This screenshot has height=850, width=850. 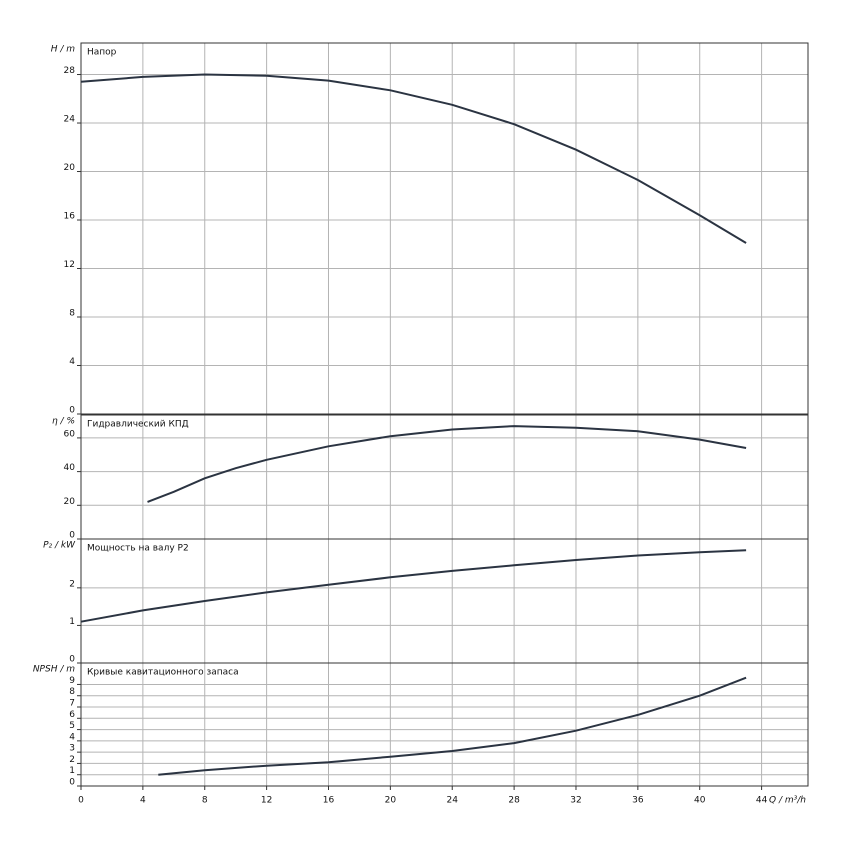 I want to click on x-axis-label: Q / m³/h, so click(x=787, y=801).